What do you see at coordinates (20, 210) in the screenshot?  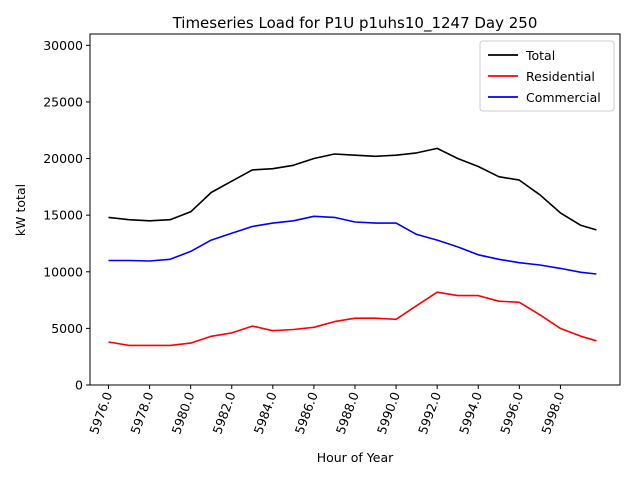 I see `y-axis-label: kW total` at bounding box center [20, 210].